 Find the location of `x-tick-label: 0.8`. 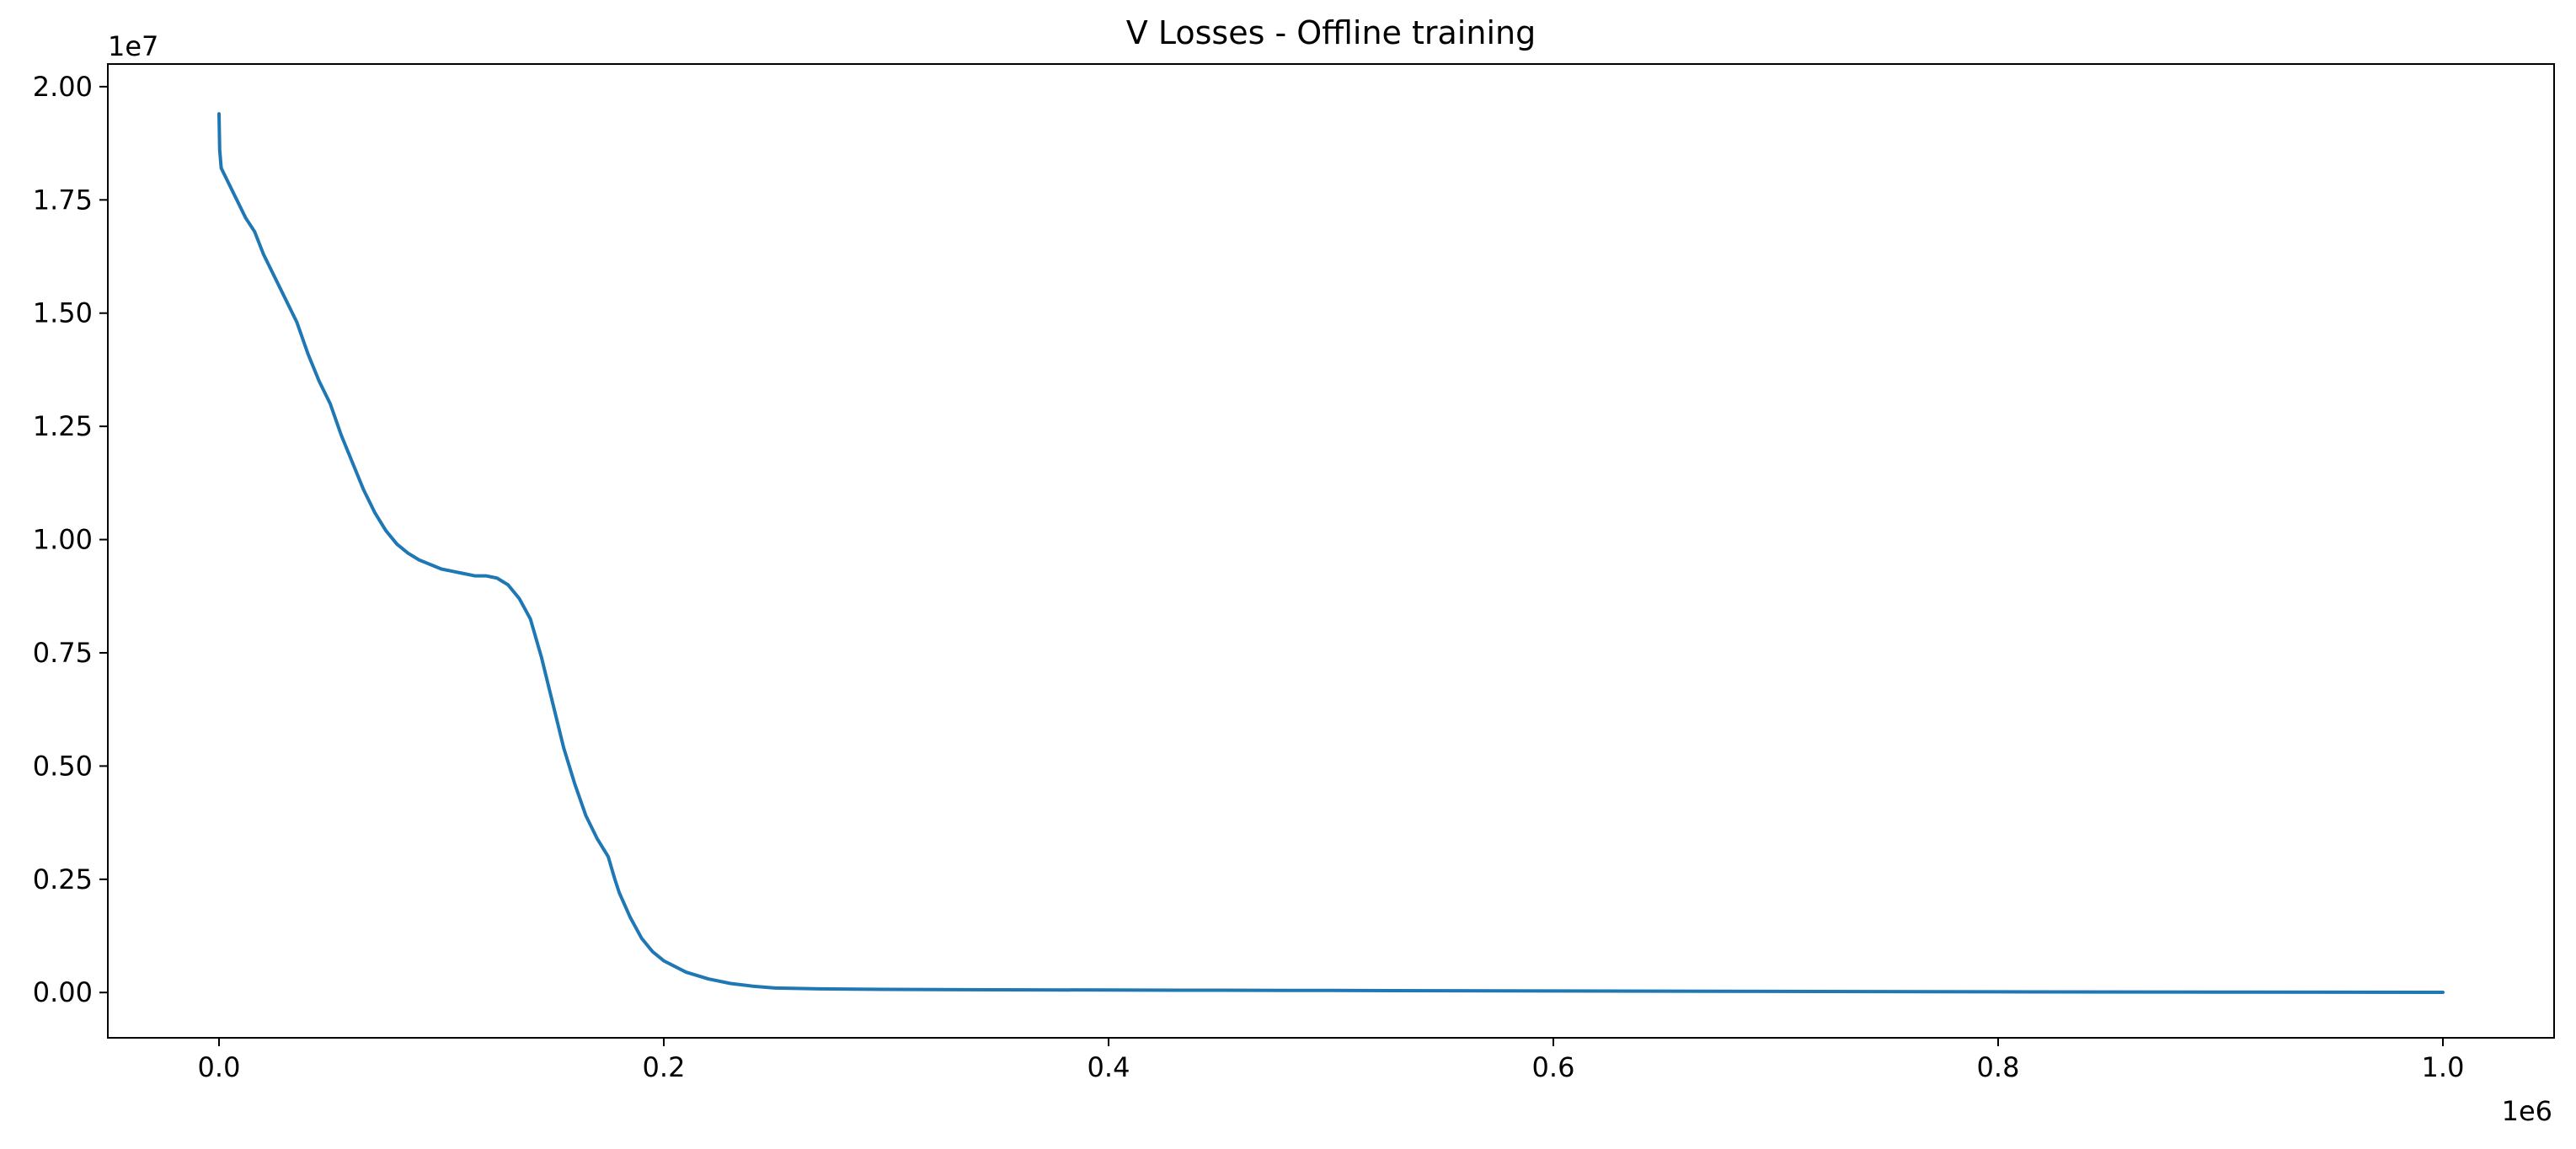

x-tick-label: 0.8 is located at coordinates (1998, 1067).